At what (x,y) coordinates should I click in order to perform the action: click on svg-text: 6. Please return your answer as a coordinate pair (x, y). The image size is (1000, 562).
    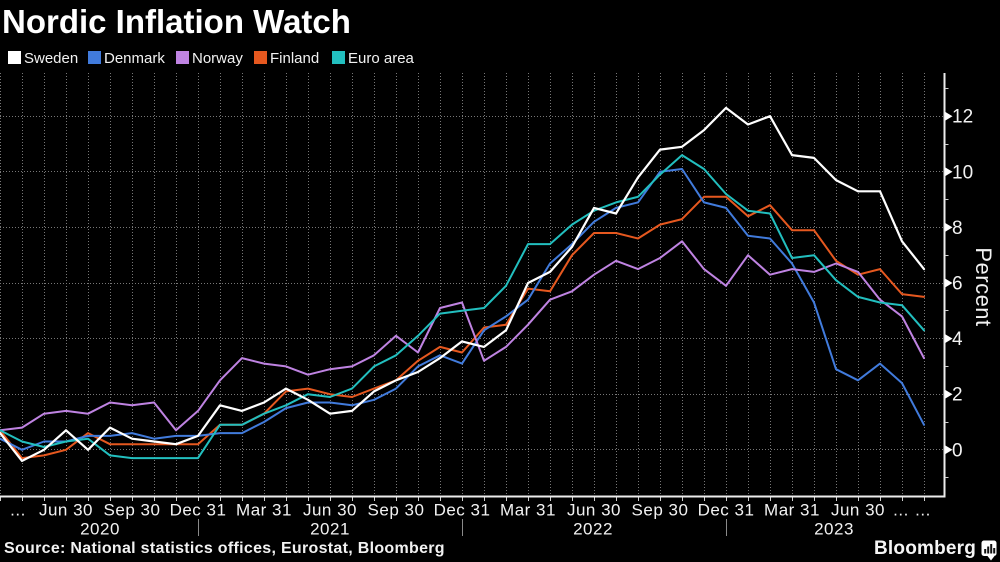
    Looking at the image, I should click on (957, 284).